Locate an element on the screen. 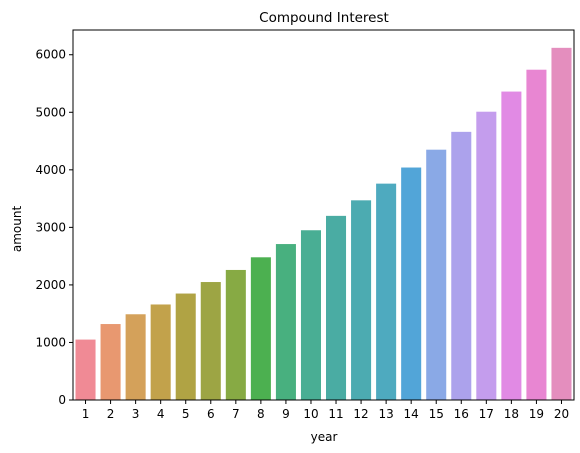 Image resolution: width=580 pixels, height=453 pixels. x-tick-label: 11 is located at coordinates (335, 414).